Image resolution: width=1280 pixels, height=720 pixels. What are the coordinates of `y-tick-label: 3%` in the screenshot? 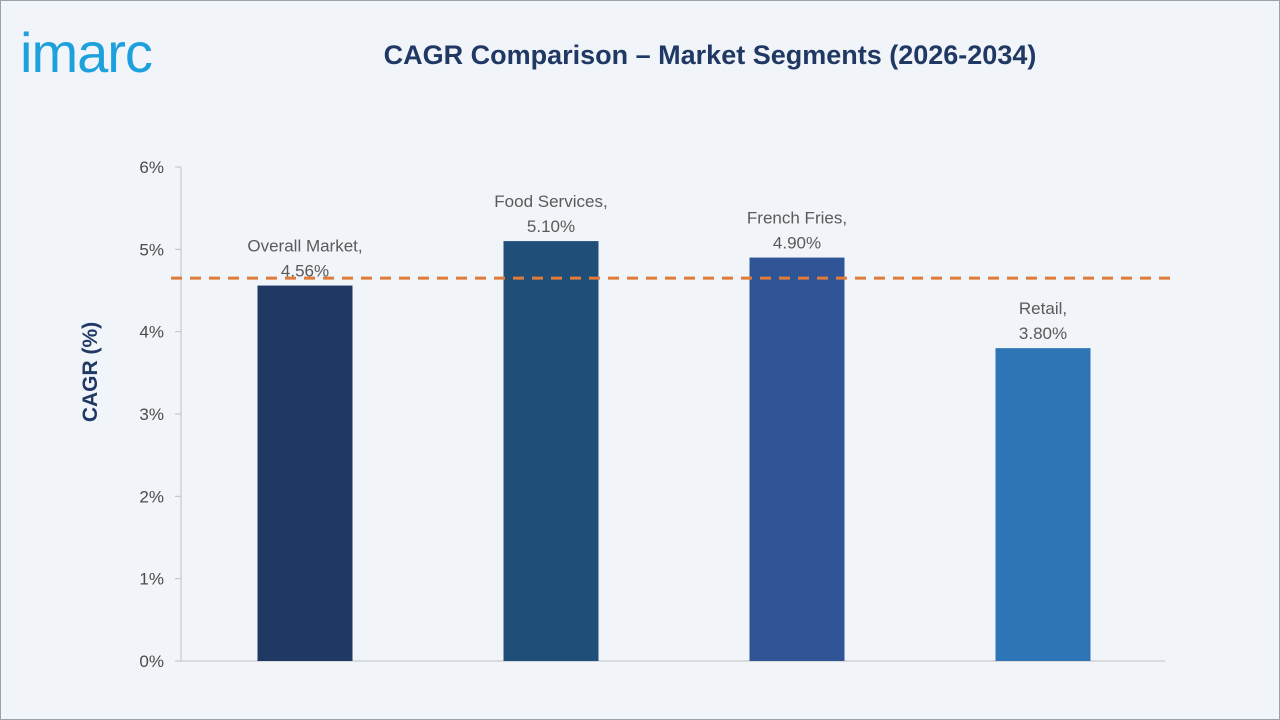 It's located at (151, 414).